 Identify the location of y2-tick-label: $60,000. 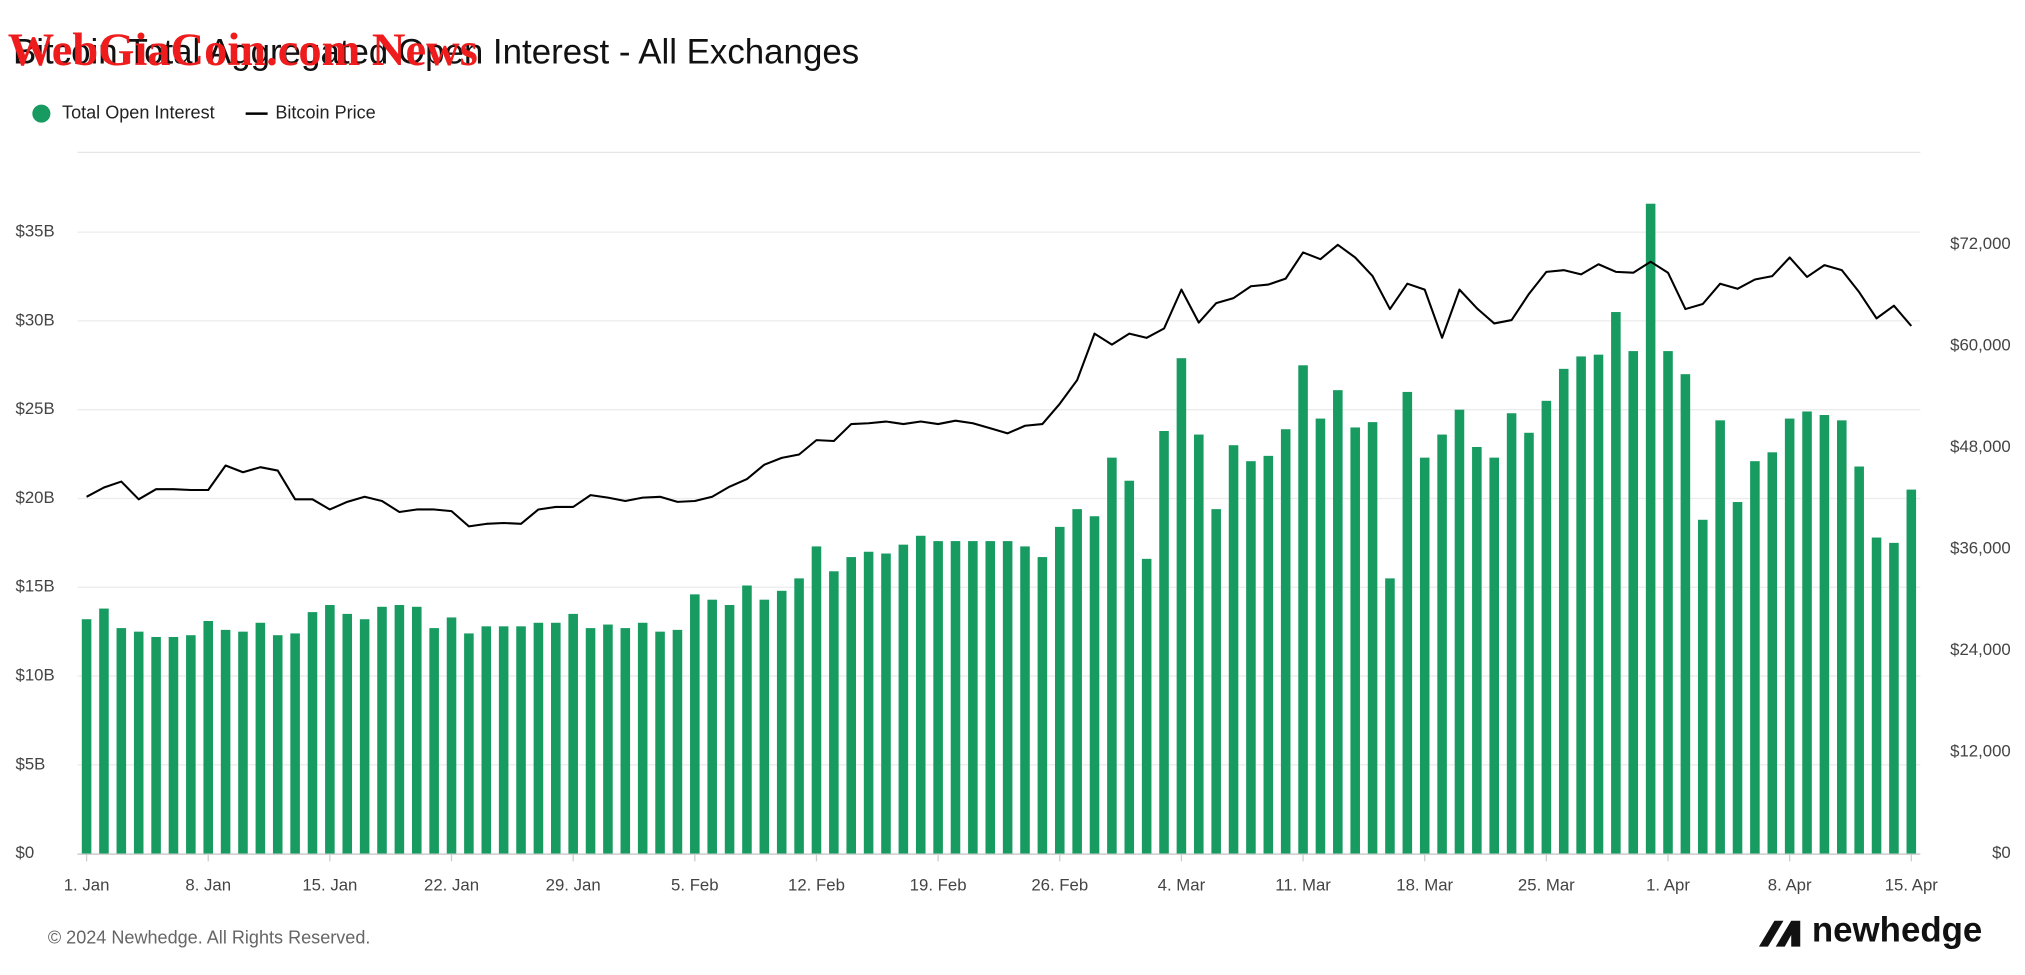
(1980, 345).